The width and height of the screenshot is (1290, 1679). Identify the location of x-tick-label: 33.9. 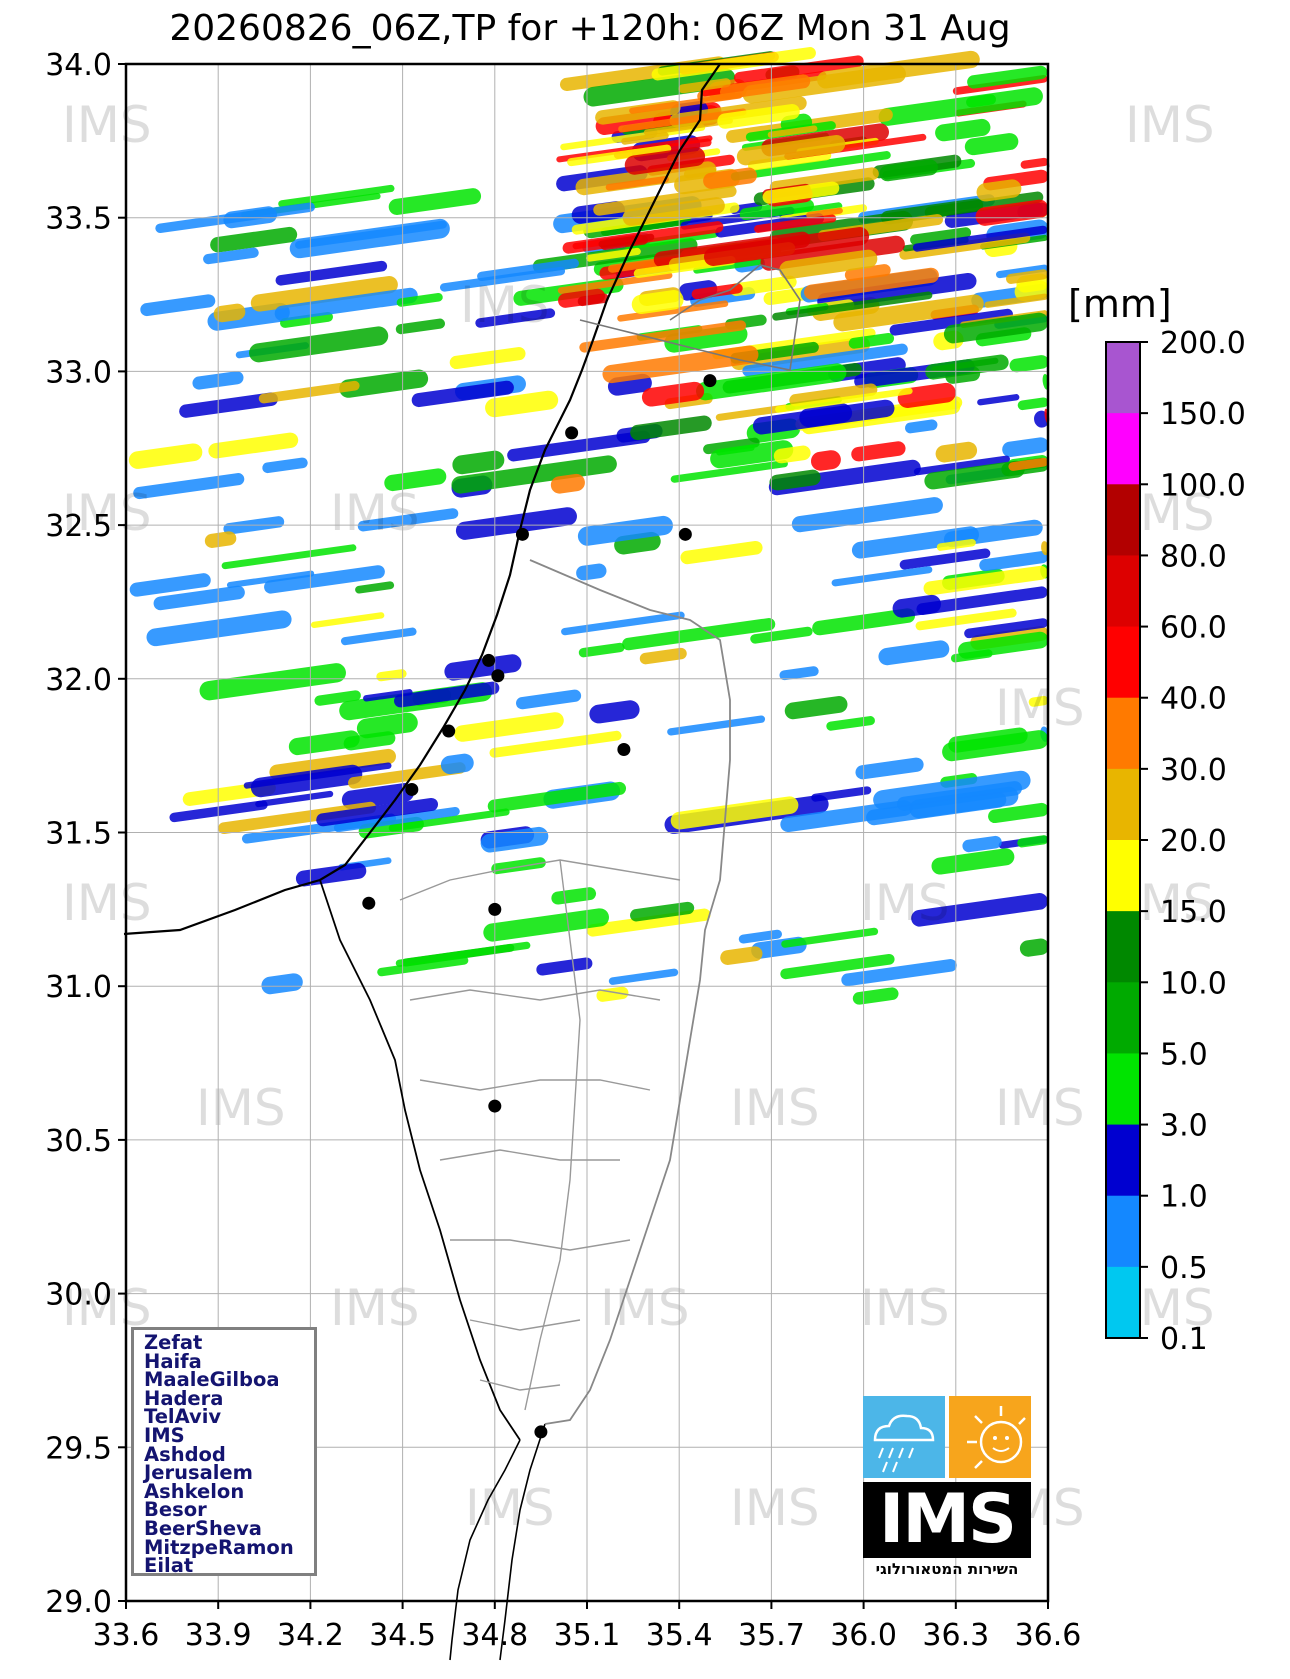
(218, 1635).